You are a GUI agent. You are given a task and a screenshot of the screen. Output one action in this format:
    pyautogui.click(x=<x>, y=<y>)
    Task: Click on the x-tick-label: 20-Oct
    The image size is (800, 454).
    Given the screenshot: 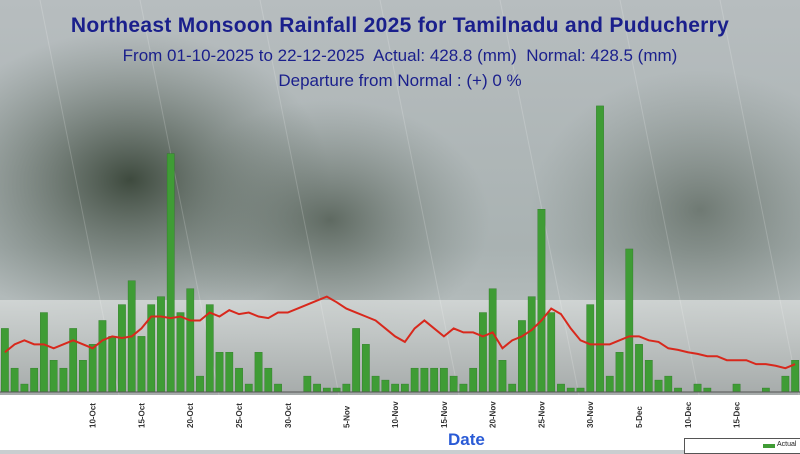 What is the action you would take?
    pyautogui.click(x=190, y=415)
    